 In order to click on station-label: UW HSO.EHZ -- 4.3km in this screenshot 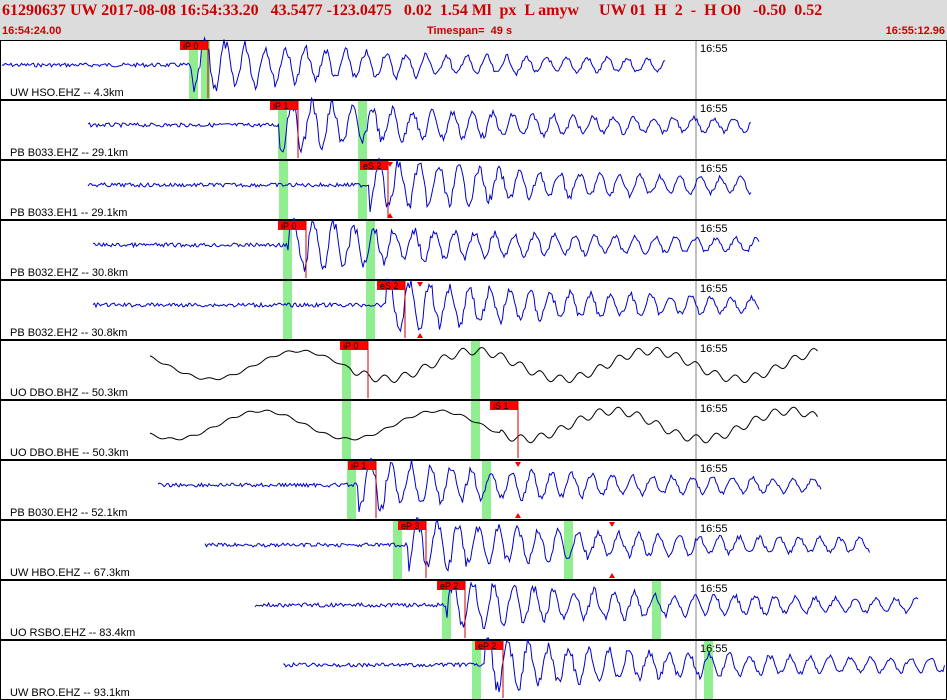, I will do `click(67, 93)`.